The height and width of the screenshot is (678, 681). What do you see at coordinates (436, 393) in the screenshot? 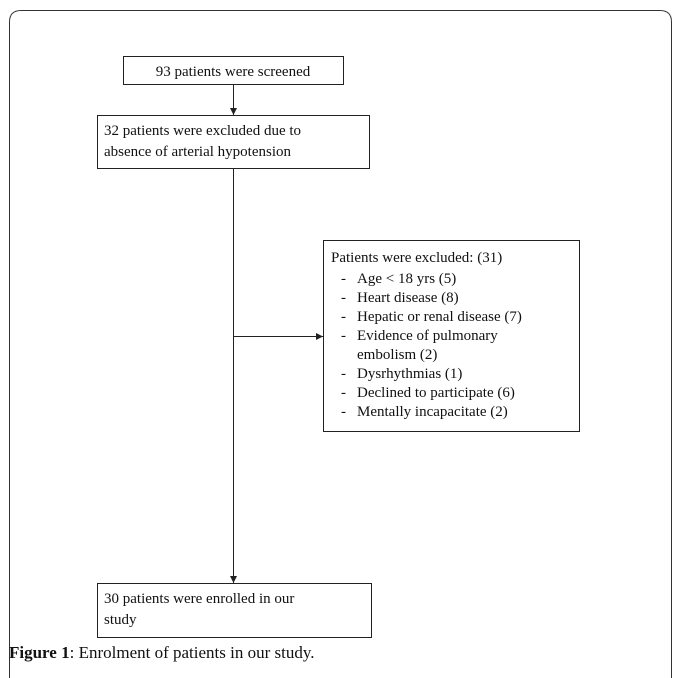
I see `list-item: Declined to participate (6)` at bounding box center [436, 393].